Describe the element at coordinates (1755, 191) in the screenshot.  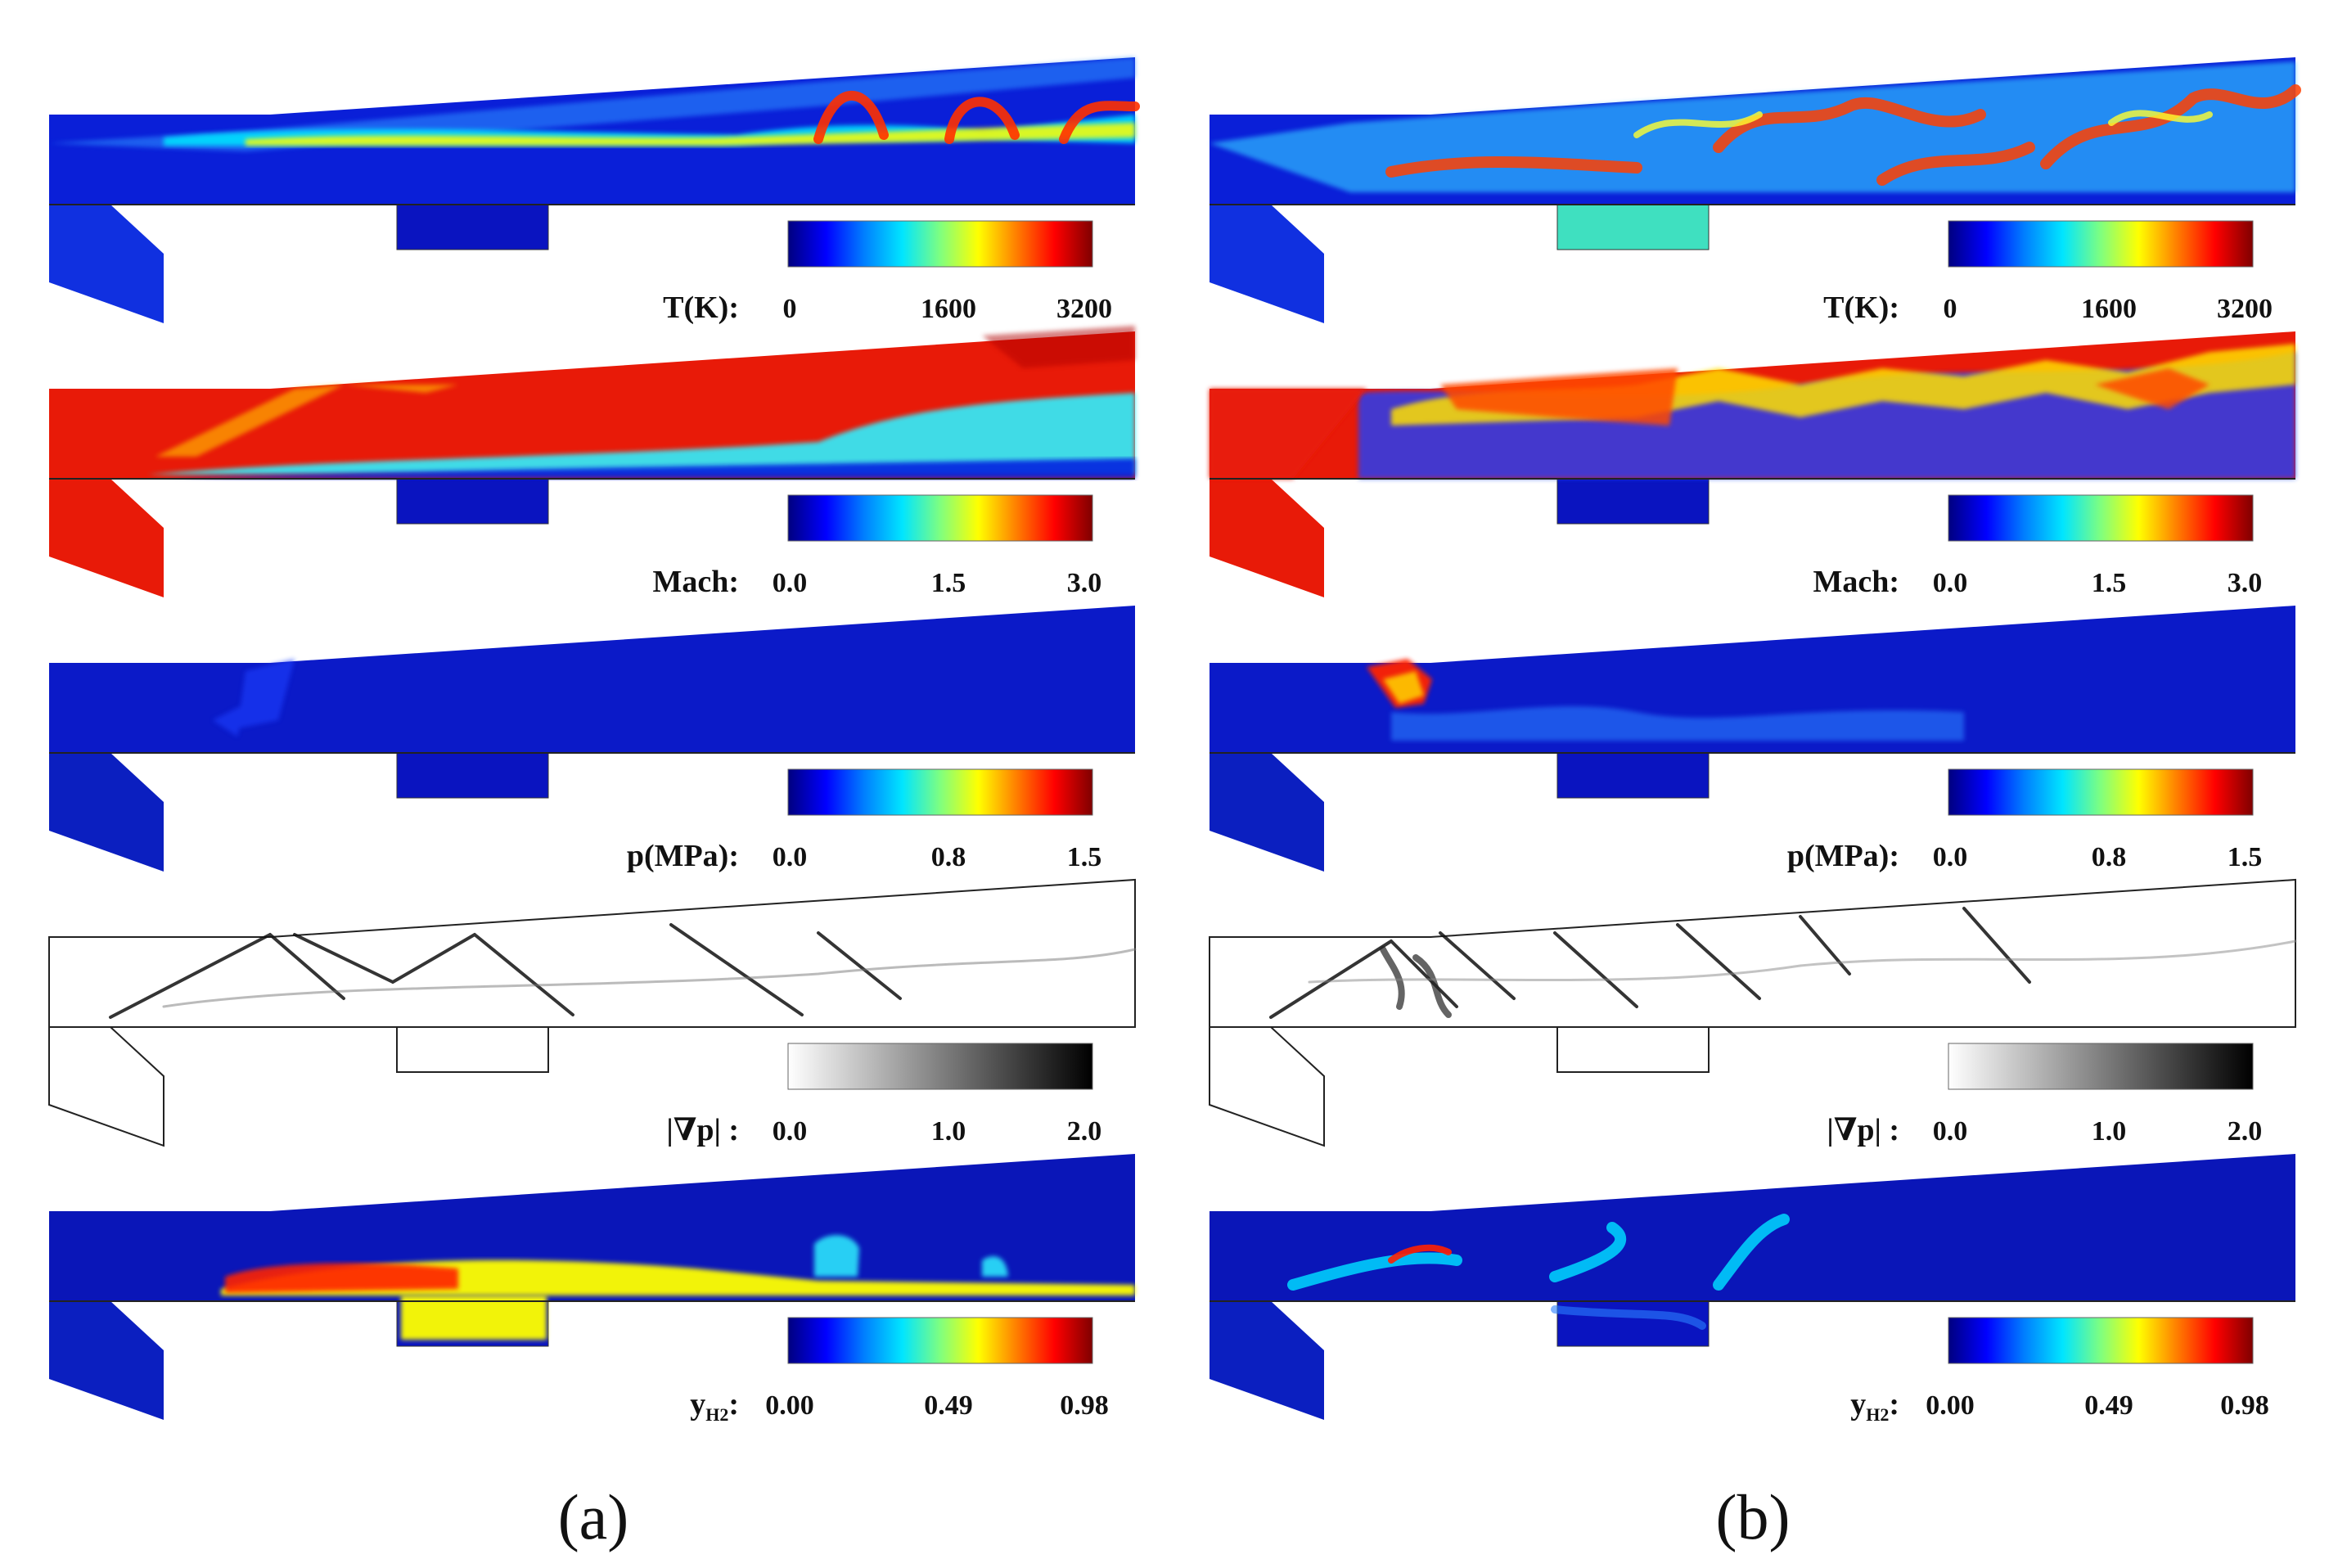
I see `temperature-panel-b: T(K): 0 1600 3200` at that location.